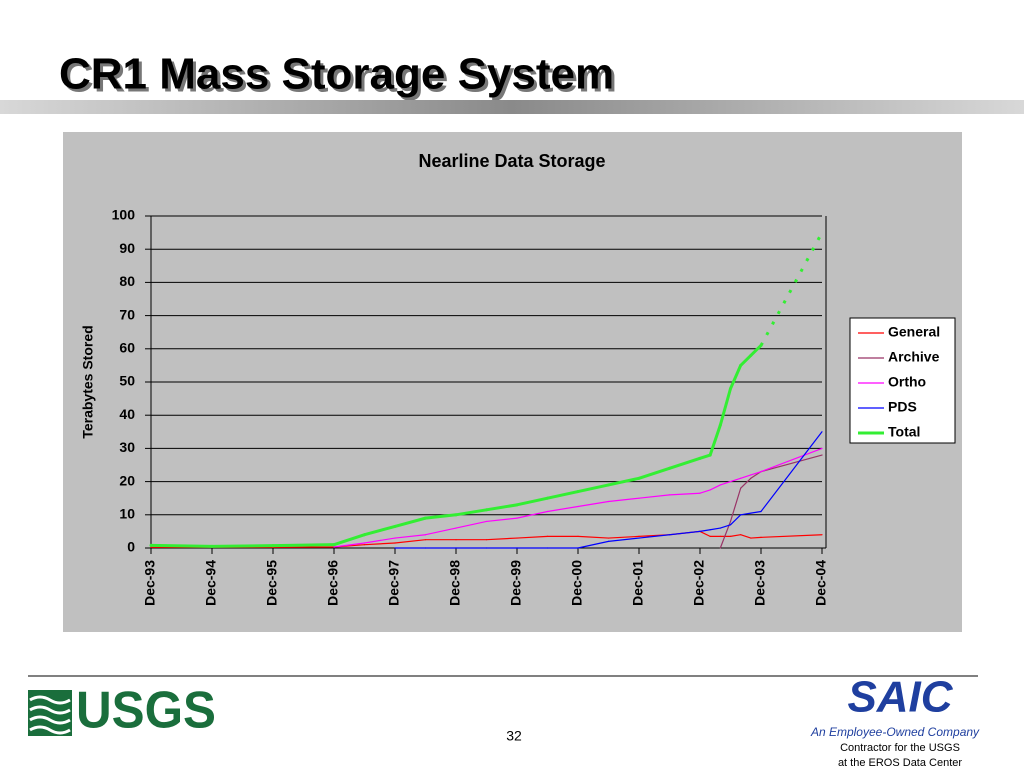 Image resolution: width=1024 pixels, height=768 pixels. What do you see at coordinates (339, 77) in the screenshot?
I see `title-shadow: CR1 Mass Storage System` at bounding box center [339, 77].